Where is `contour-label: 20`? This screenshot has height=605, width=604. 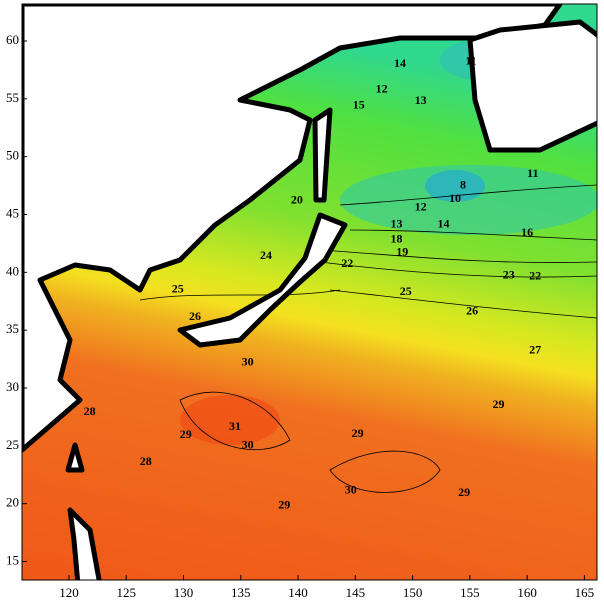 contour-label: 20 is located at coordinates (297, 199).